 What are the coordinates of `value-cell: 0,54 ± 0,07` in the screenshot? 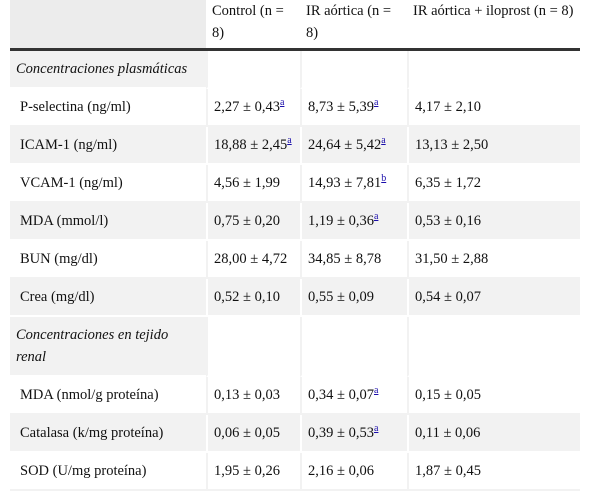 It's located at (493, 298).